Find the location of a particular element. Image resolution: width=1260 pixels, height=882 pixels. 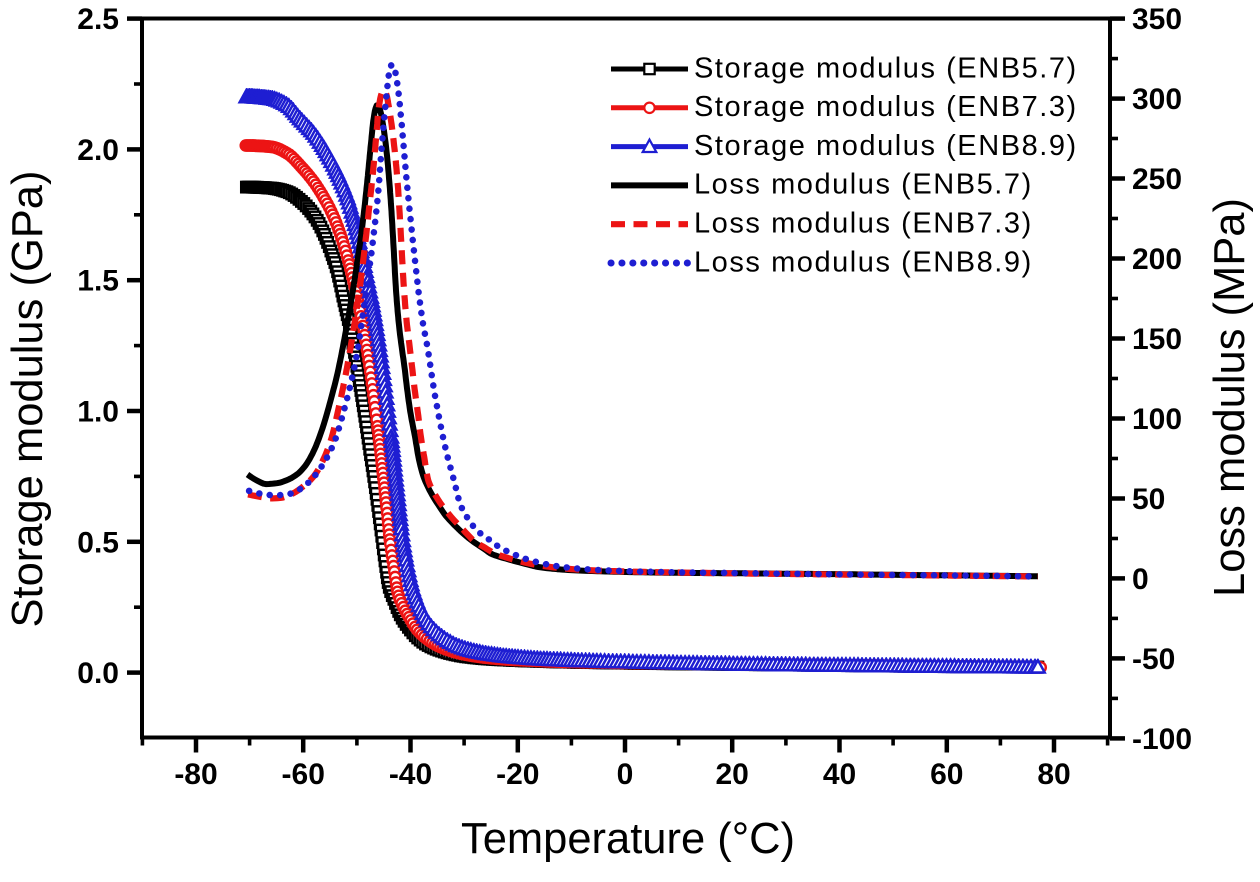

svg-text: Loss modulus (MPa) is located at coordinates (1230, 397).